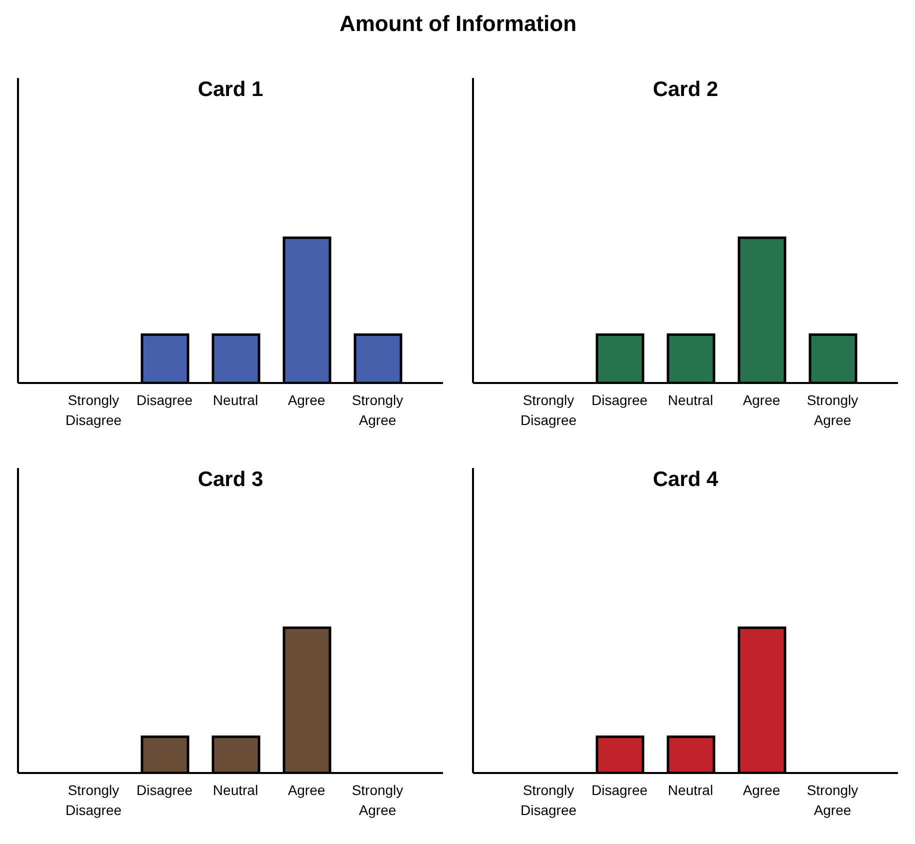 Image resolution: width=915 pixels, height=844 pixels. Describe the element at coordinates (230, 480) in the screenshot. I see `chart-title: Card 3` at that location.